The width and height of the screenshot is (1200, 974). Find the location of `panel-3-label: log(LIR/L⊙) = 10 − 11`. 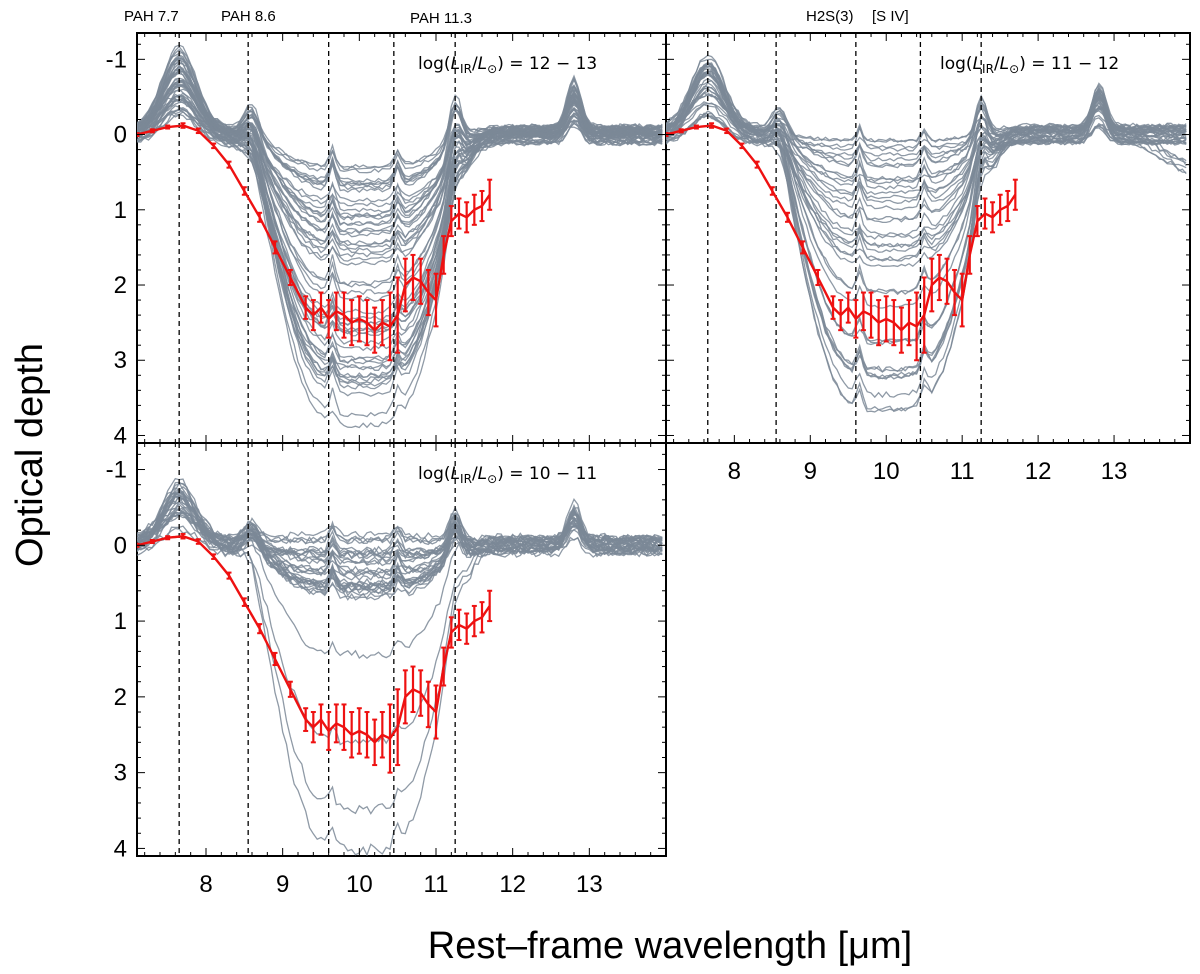

panel-3-label: log(LIR/L⊙) = 10 − 11 is located at coordinates (507, 475).